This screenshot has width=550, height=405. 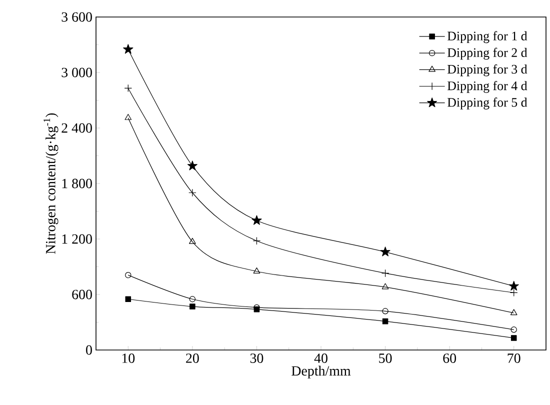 What do you see at coordinates (51, 183) in the screenshot?
I see `y-axis-title: Nitrogen content/(g·kg$^{-1}$)` at bounding box center [51, 183].